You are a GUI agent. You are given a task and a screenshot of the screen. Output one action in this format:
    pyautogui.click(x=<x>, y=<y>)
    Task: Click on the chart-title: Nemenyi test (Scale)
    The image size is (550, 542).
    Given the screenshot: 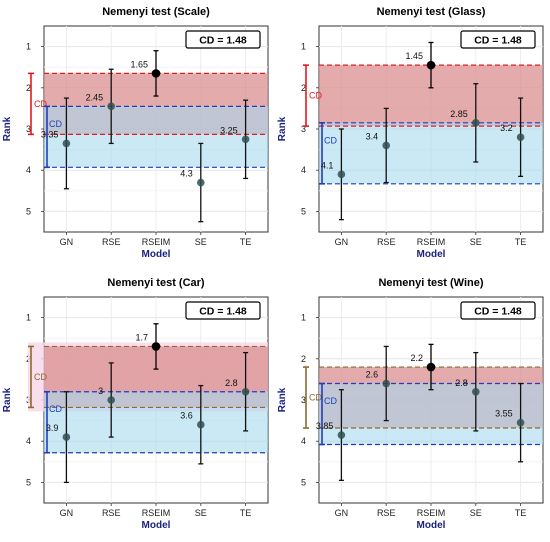 What is the action you would take?
    pyautogui.click(x=156, y=12)
    